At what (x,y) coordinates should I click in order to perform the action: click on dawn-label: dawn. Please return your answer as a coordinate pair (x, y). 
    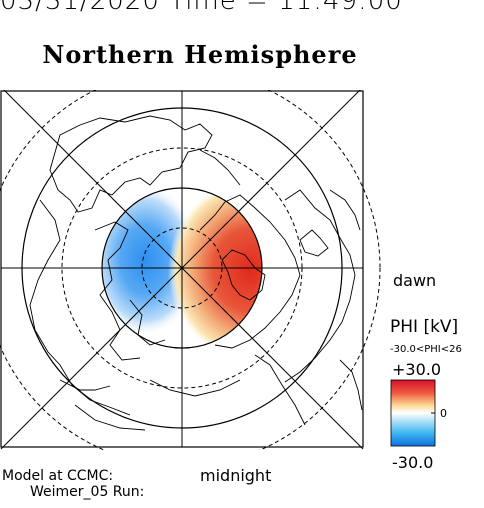
    Looking at the image, I should click on (415, 280).